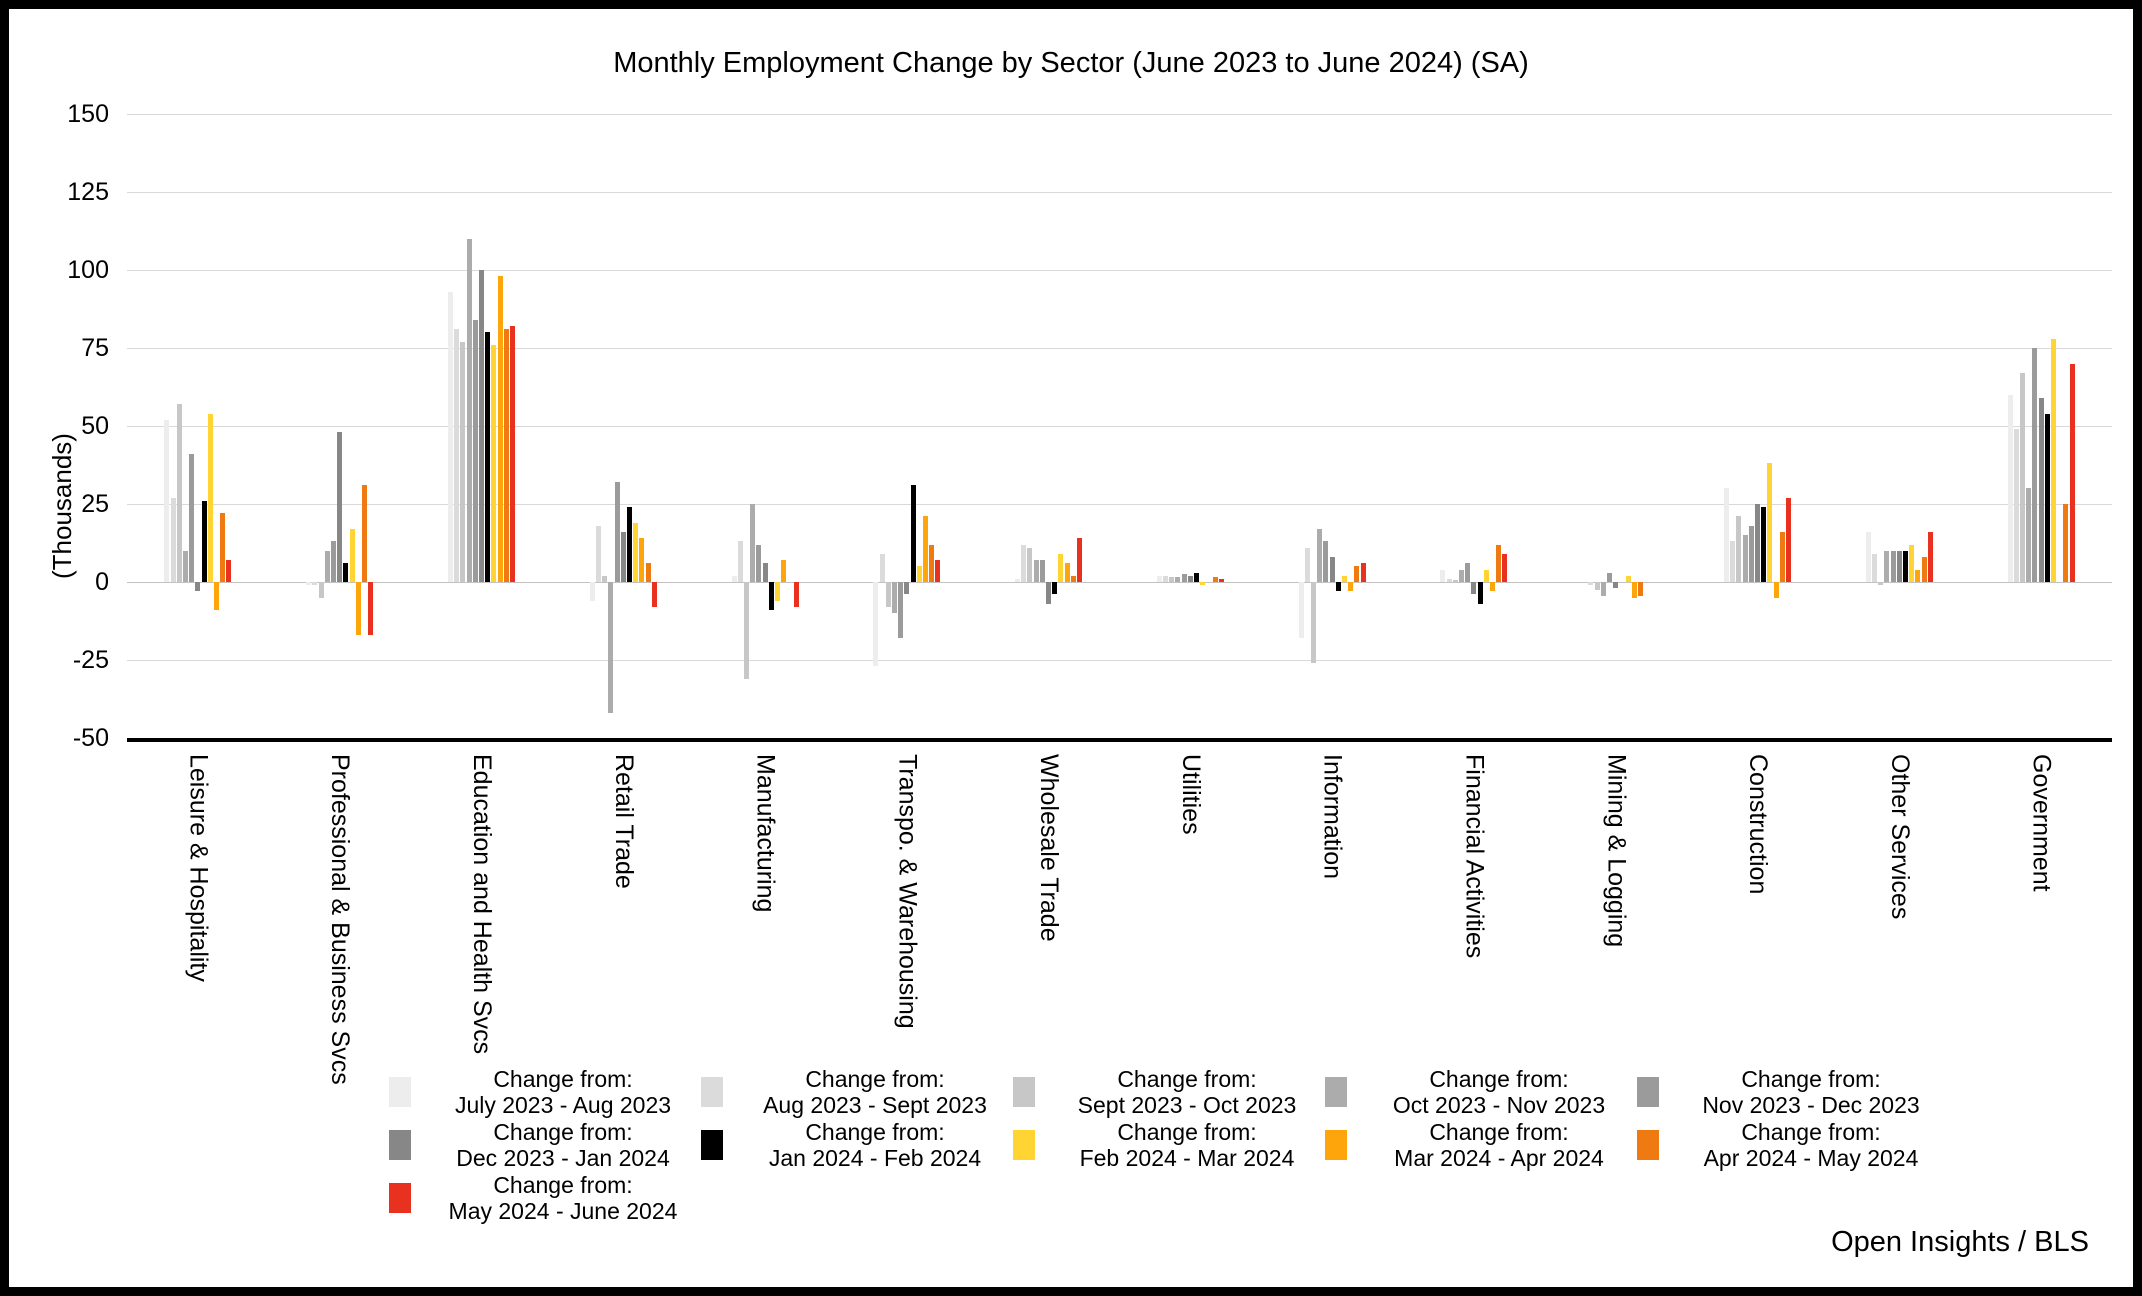 The width and height of the screenshot is (2142, 1296). What do you see at coordinates (875, 1157) in the screenshot?
I see `legend-period: Jan 2024 - Feb 2024` at bounding box center [875, 1157].